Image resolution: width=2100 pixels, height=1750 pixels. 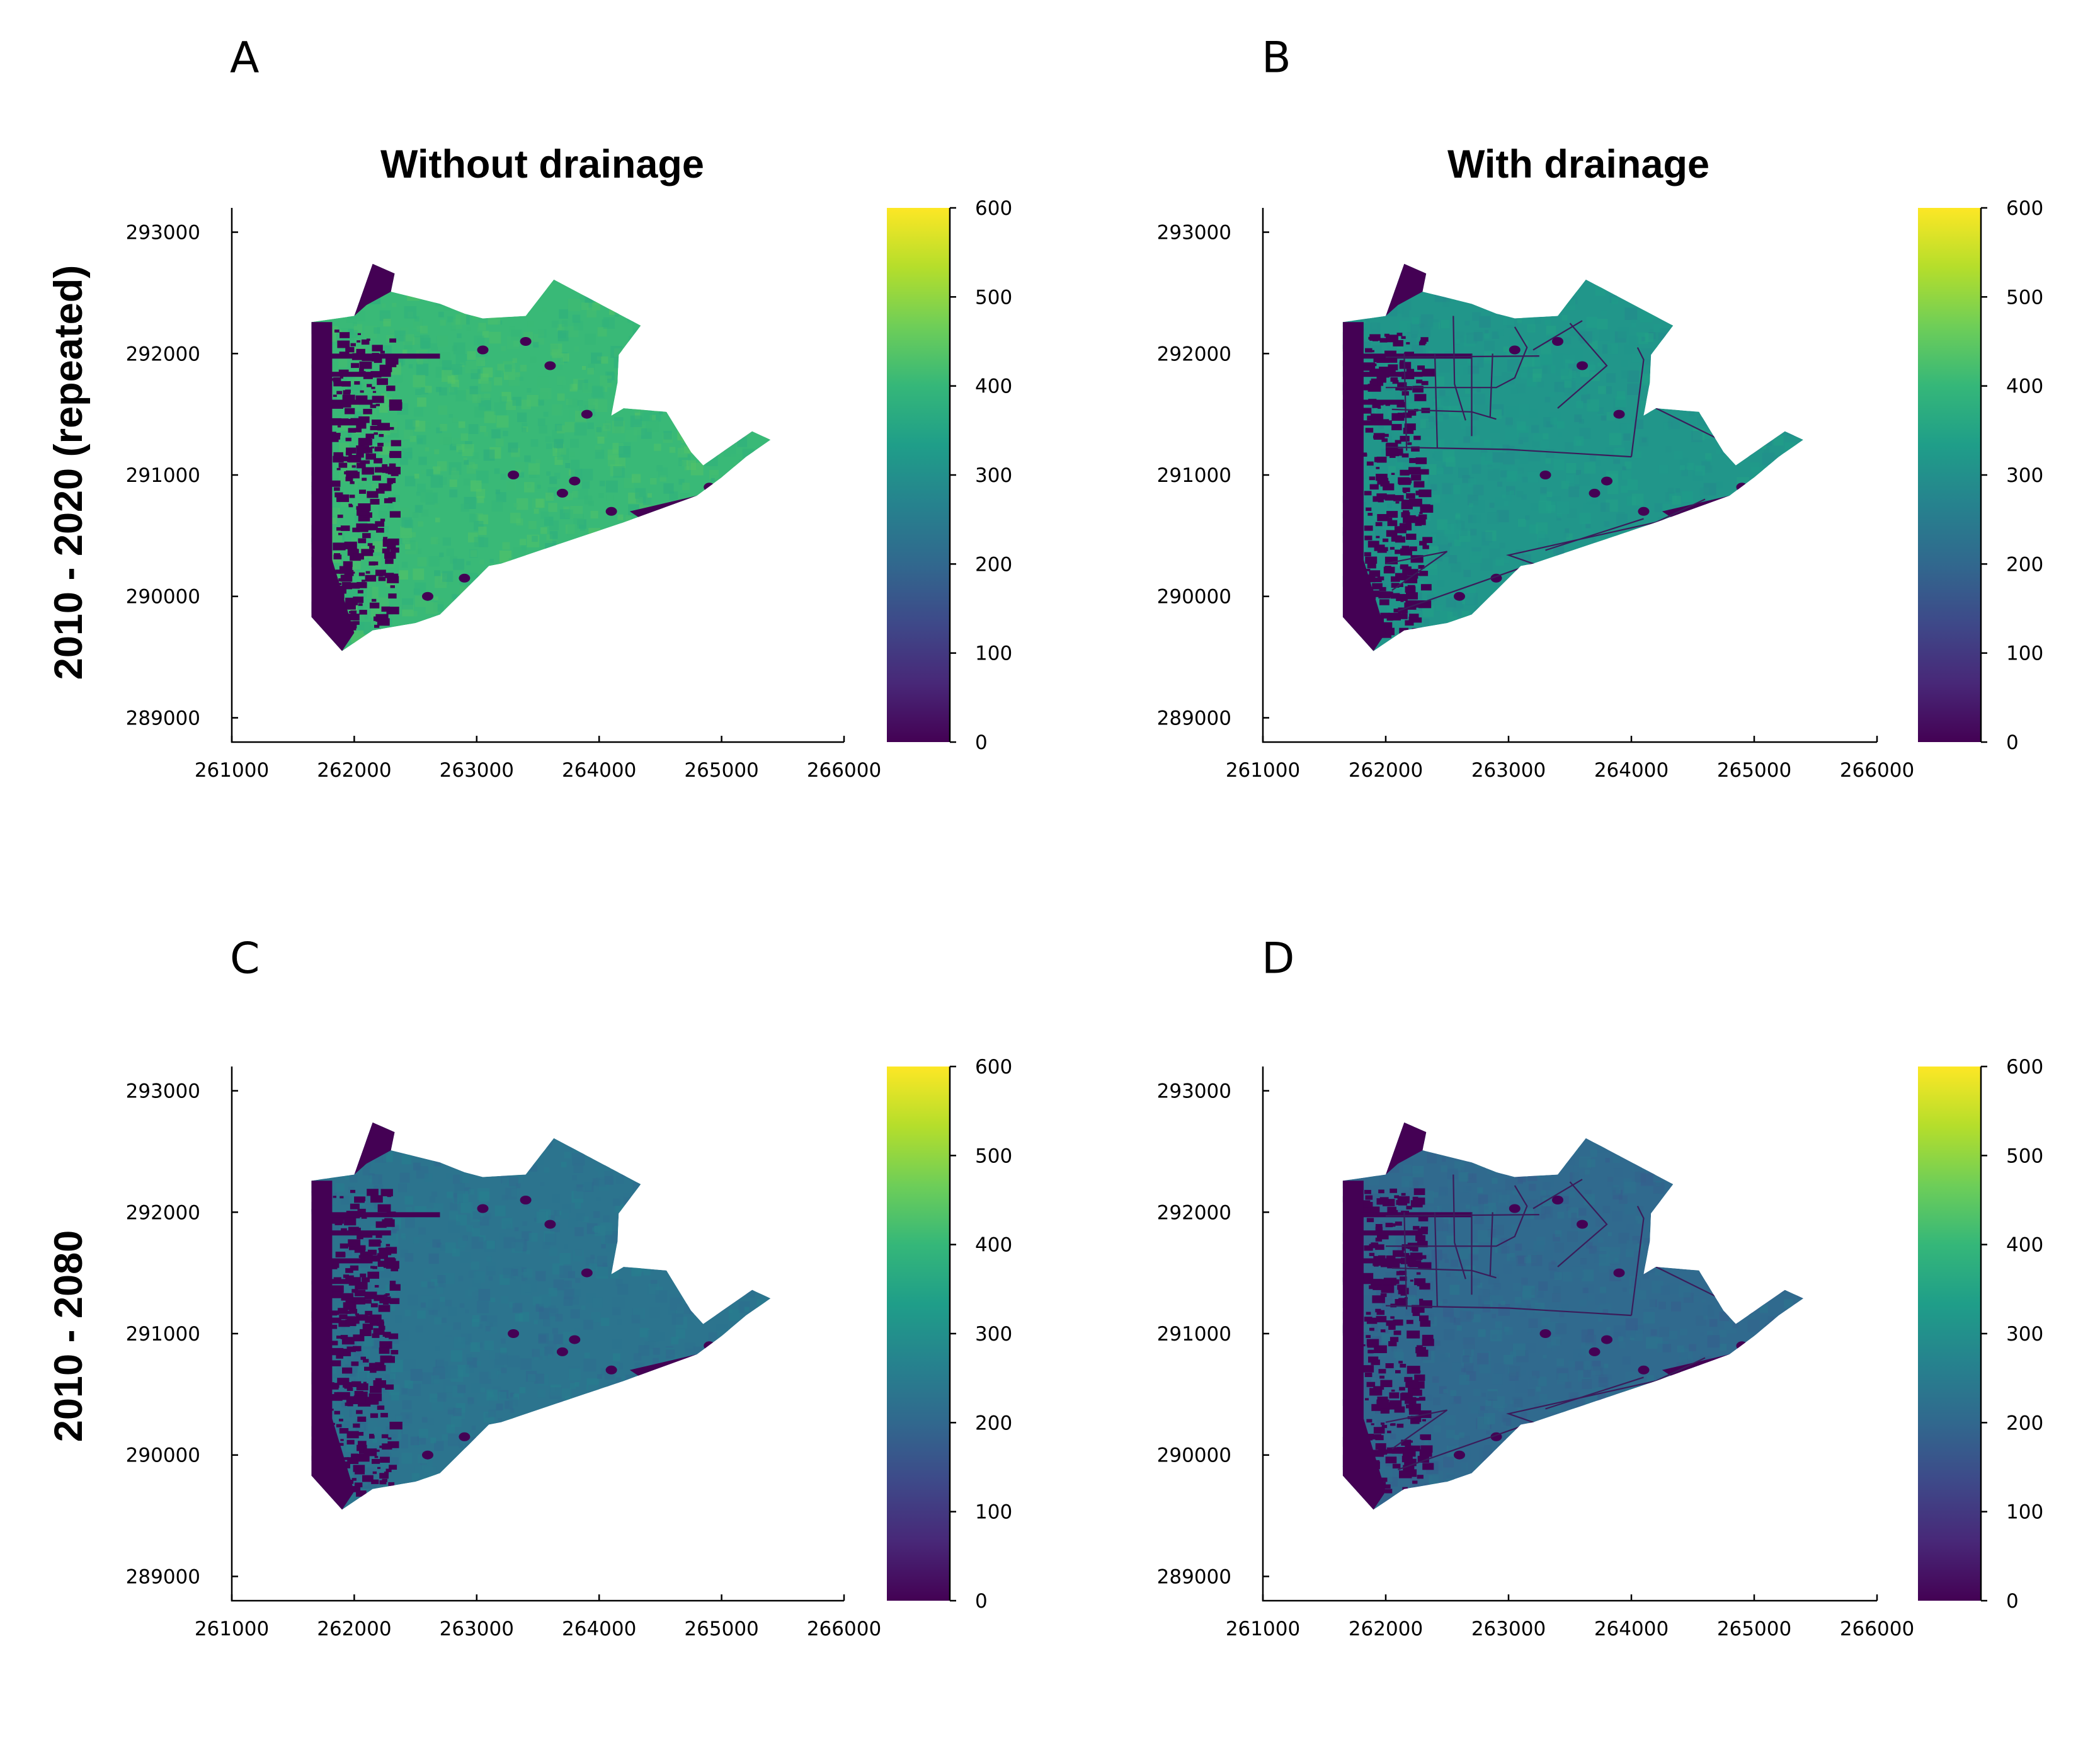 I want to click on drain-network, so click(x=1552, y=464).